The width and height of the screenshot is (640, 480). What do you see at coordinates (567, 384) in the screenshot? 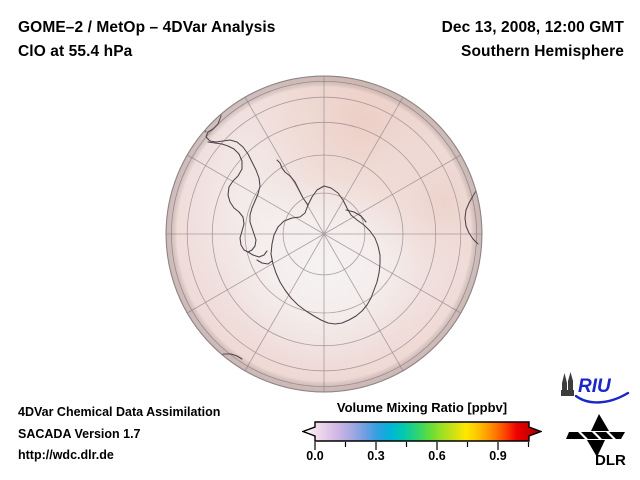
I see `cathedral-spires-icon` at bounding box center [567, 384].